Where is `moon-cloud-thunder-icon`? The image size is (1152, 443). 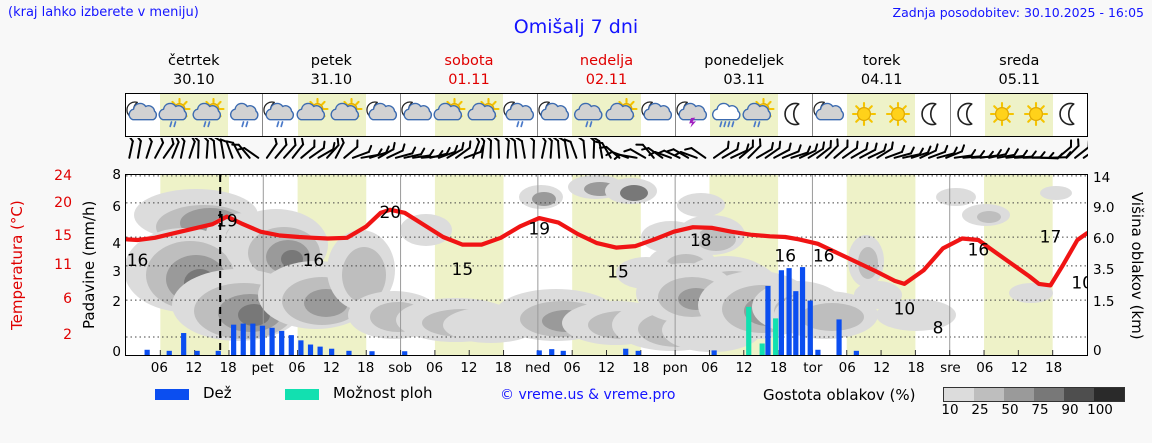
moon-cloud-thunder-icon is located at coordinates (693, 115).